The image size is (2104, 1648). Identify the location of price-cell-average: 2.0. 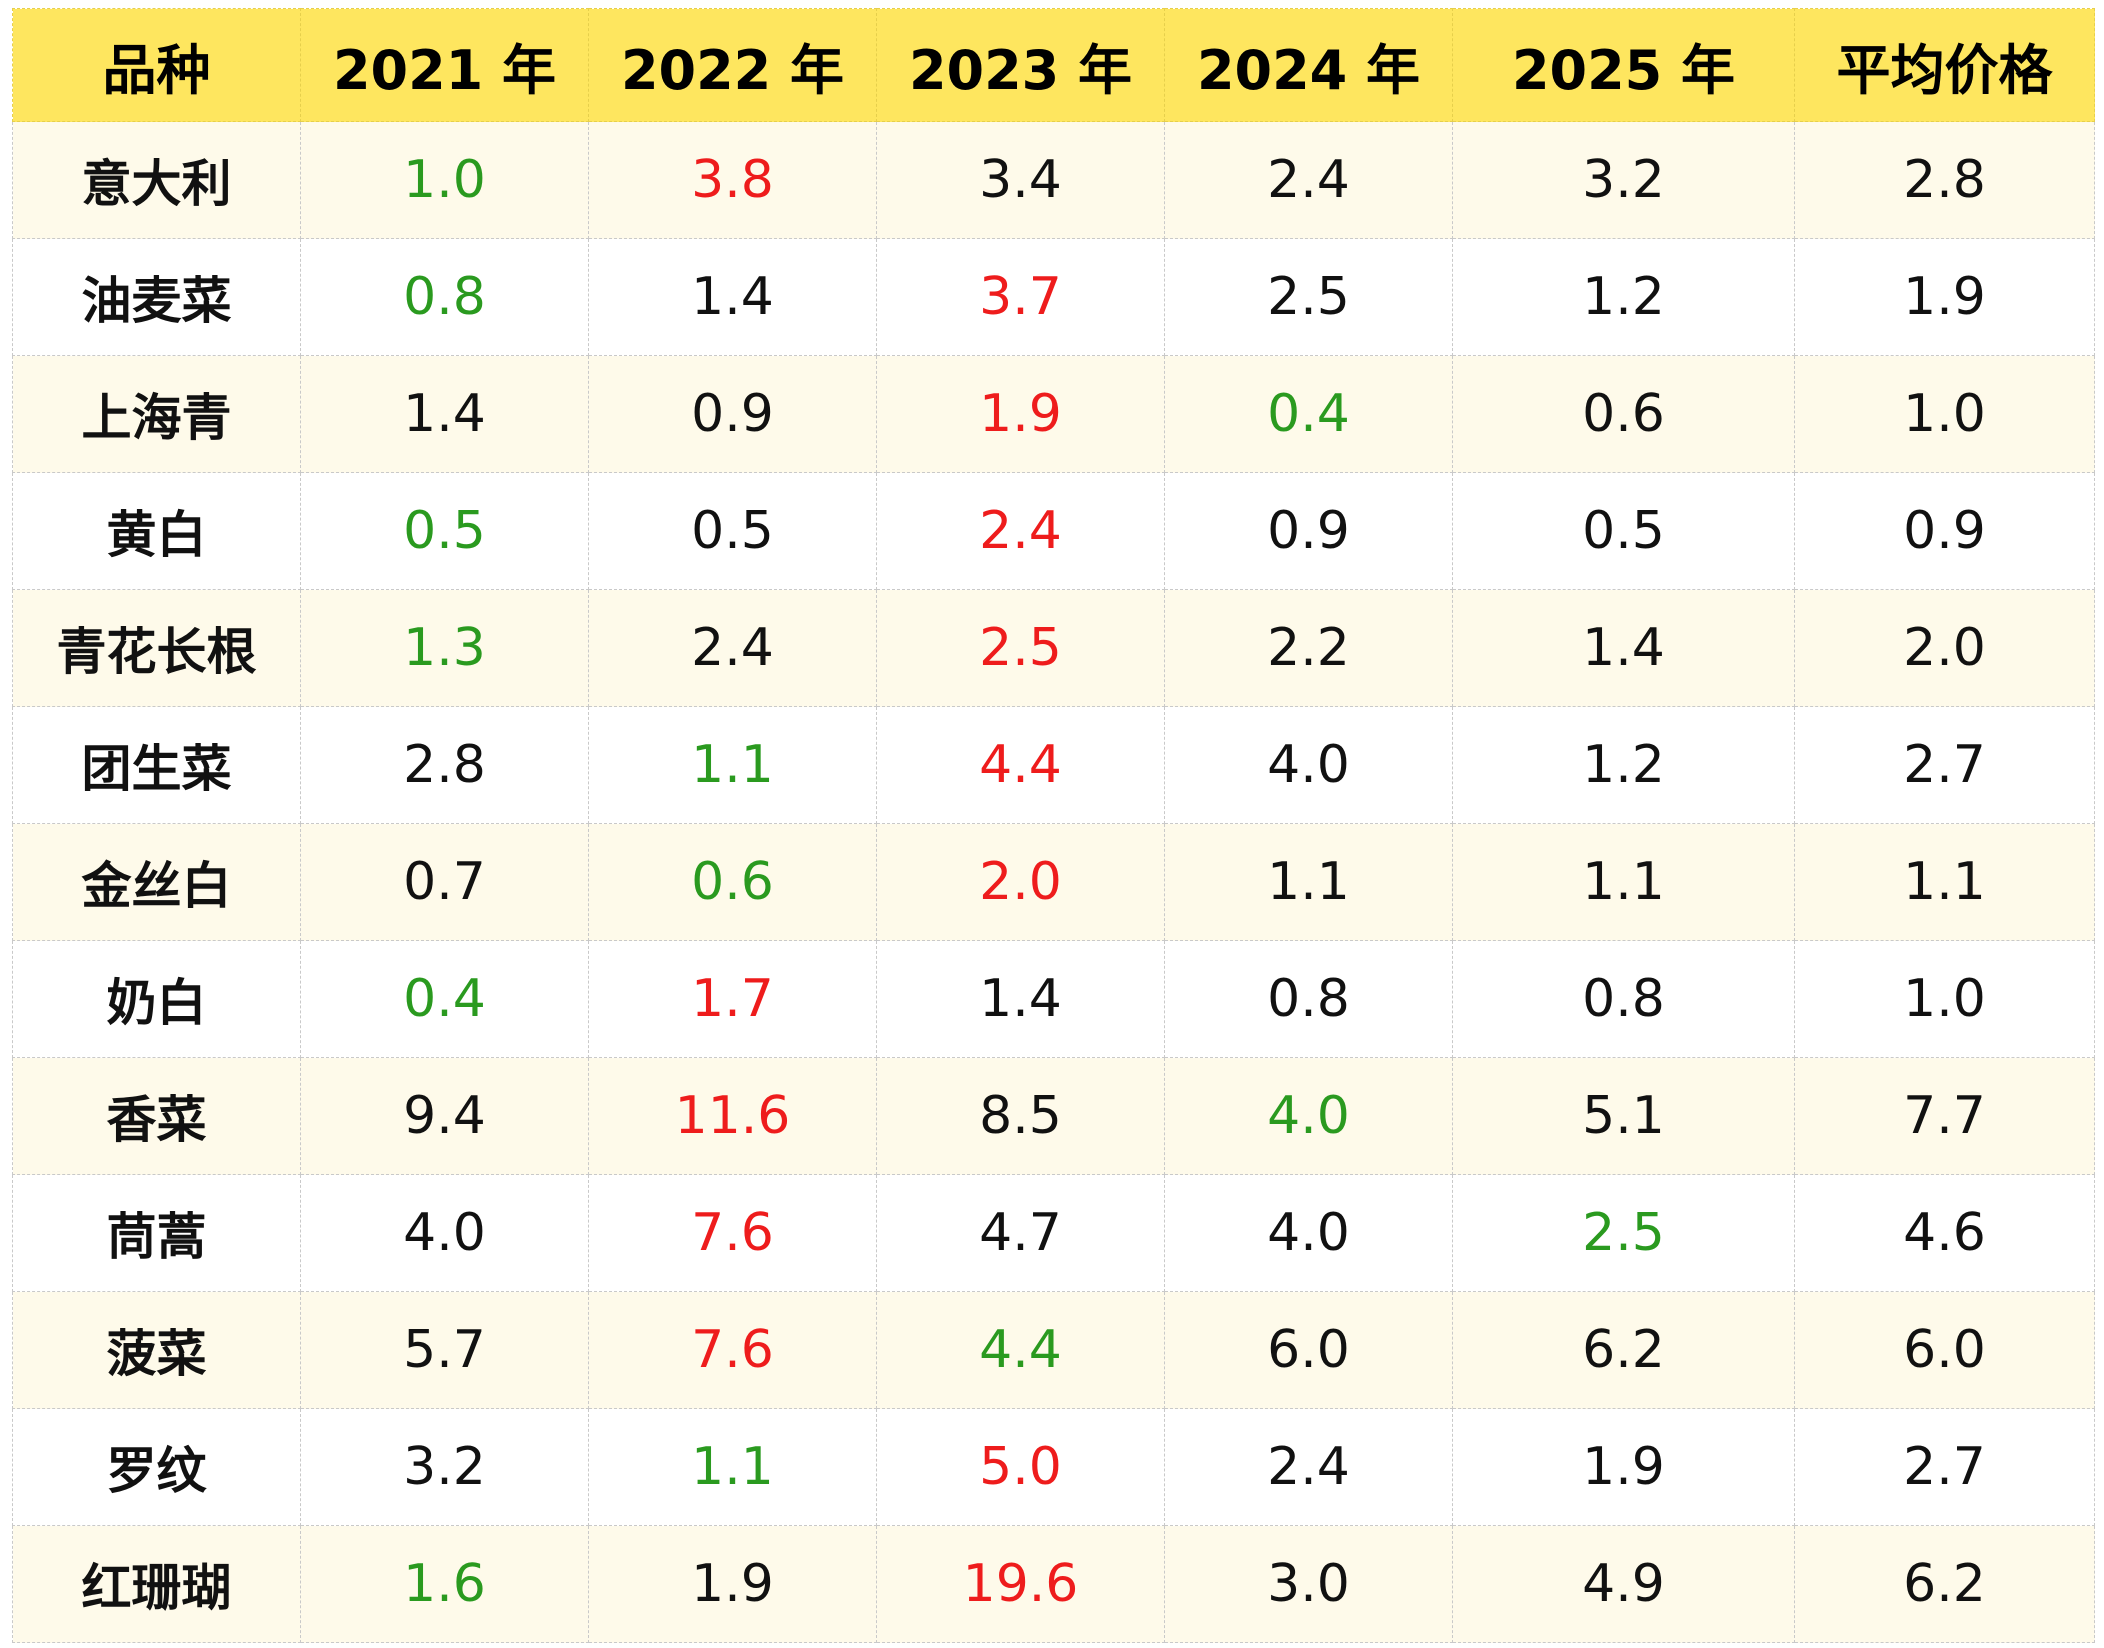
(1944, 648).